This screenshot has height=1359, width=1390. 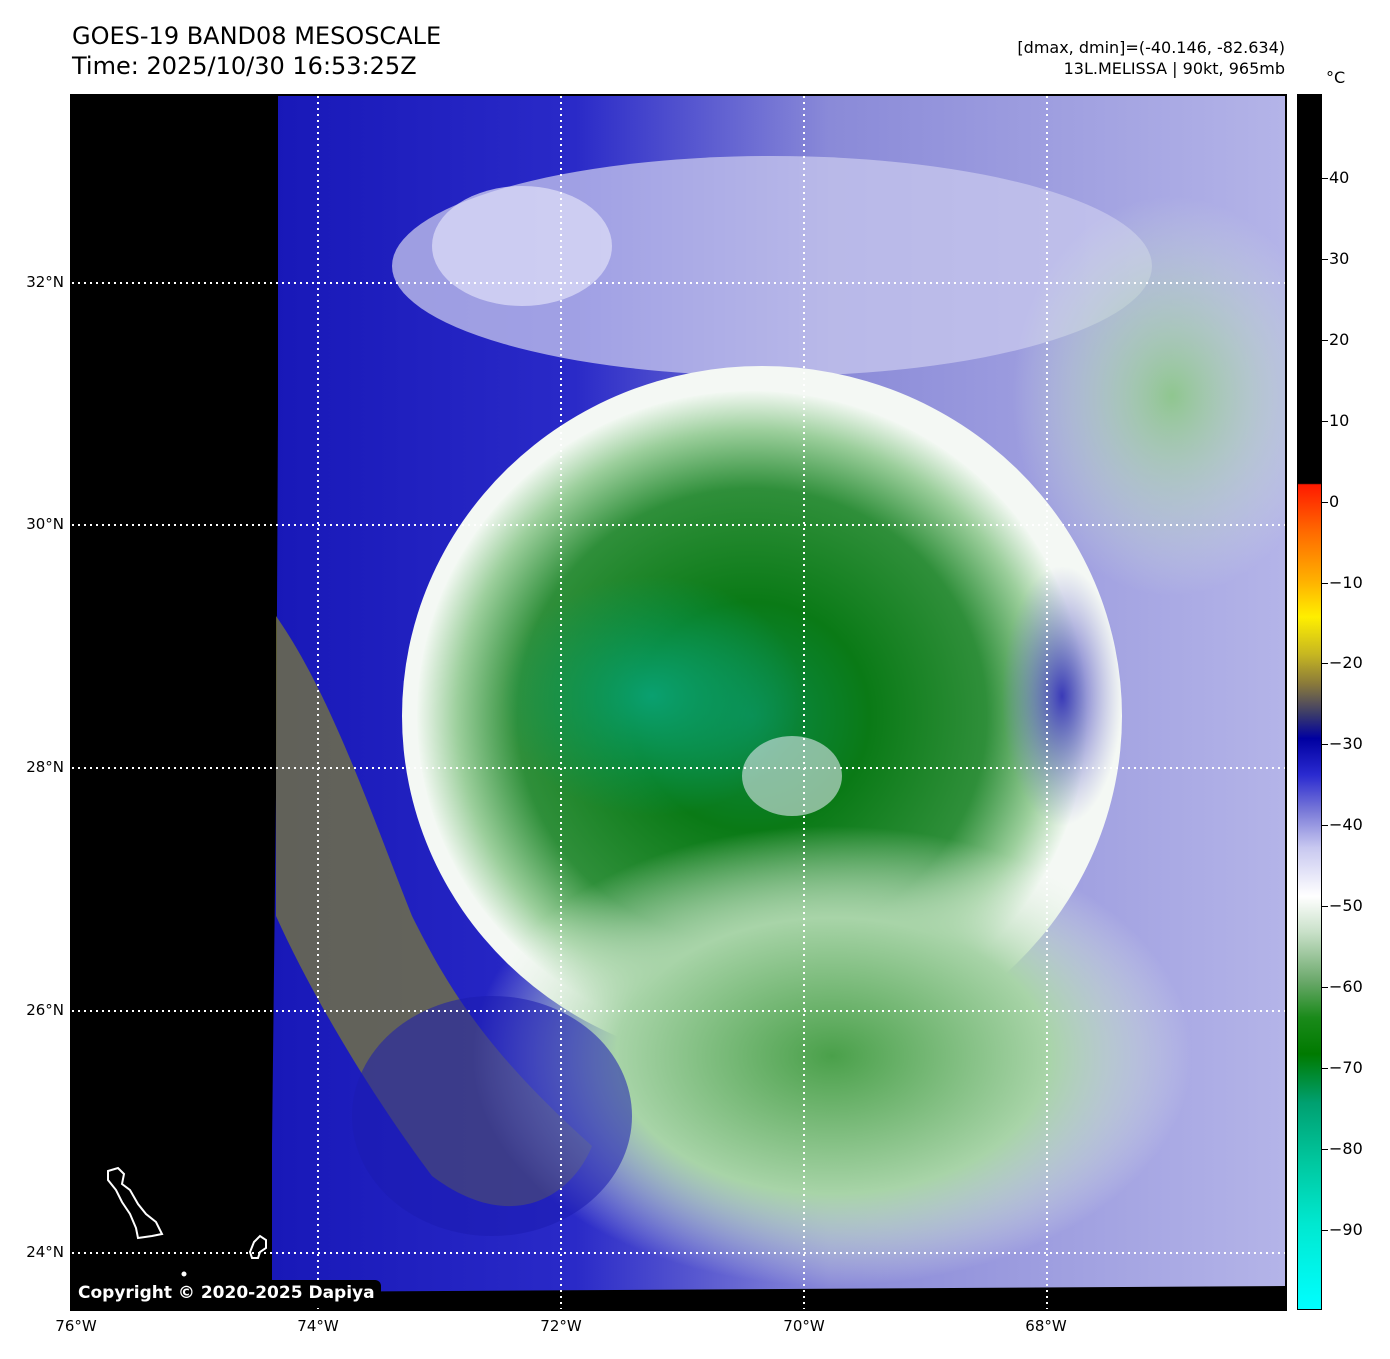 I want to click on lon-label-70w: 70°W, so click(x=804, y=1326).